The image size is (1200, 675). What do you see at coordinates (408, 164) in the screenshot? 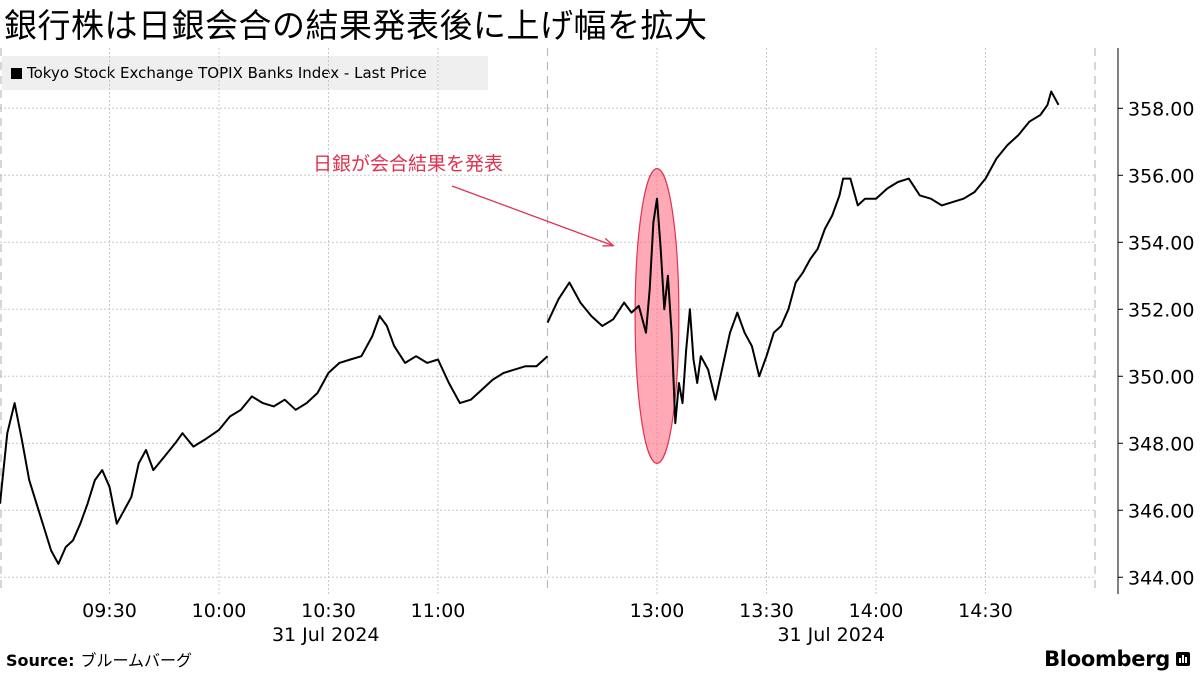
I see `annotation-text: 日銀が会合結果を発表` at bounding box center [408, 164].